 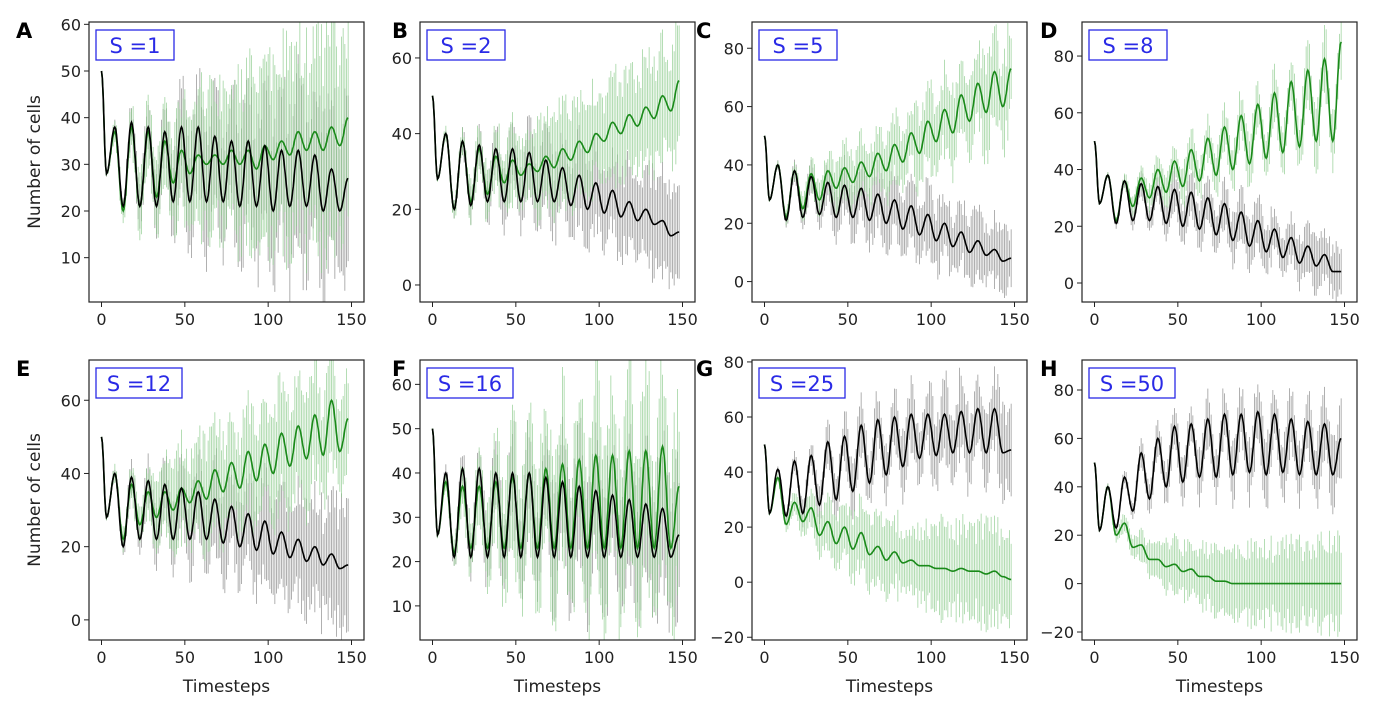 I want to click on subplot-b: 0 50 100 150 0 20 40 60 S =2 B, so click(x=545, y=174).